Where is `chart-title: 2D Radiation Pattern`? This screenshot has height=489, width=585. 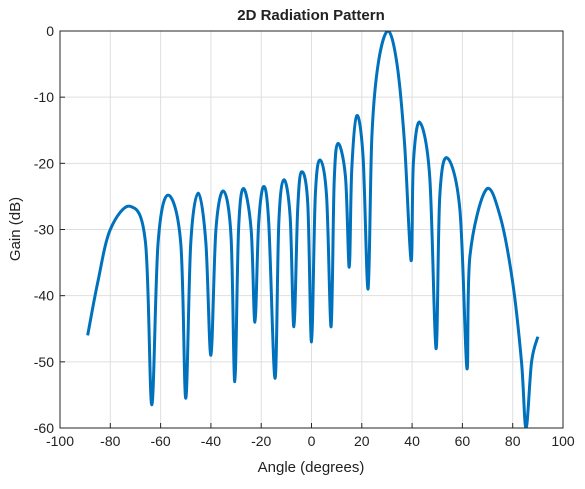 chart-title: 2D Radiation Pattern is located at coordinates (311, 15).